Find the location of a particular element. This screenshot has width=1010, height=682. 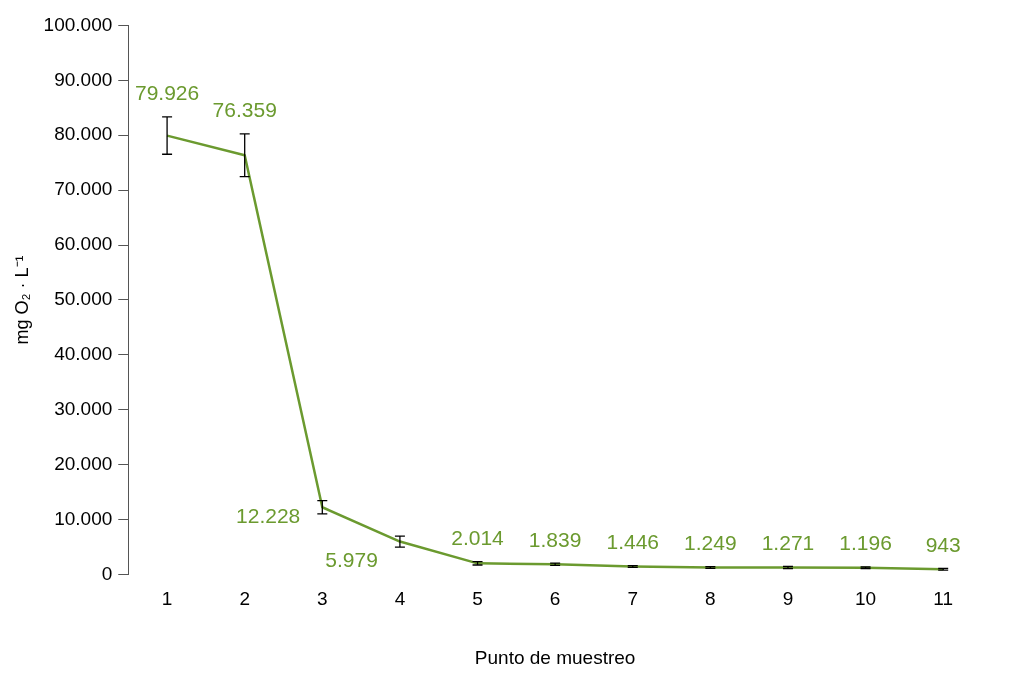

y-tick-label: 30.000 is located at coordinates (83, 408).